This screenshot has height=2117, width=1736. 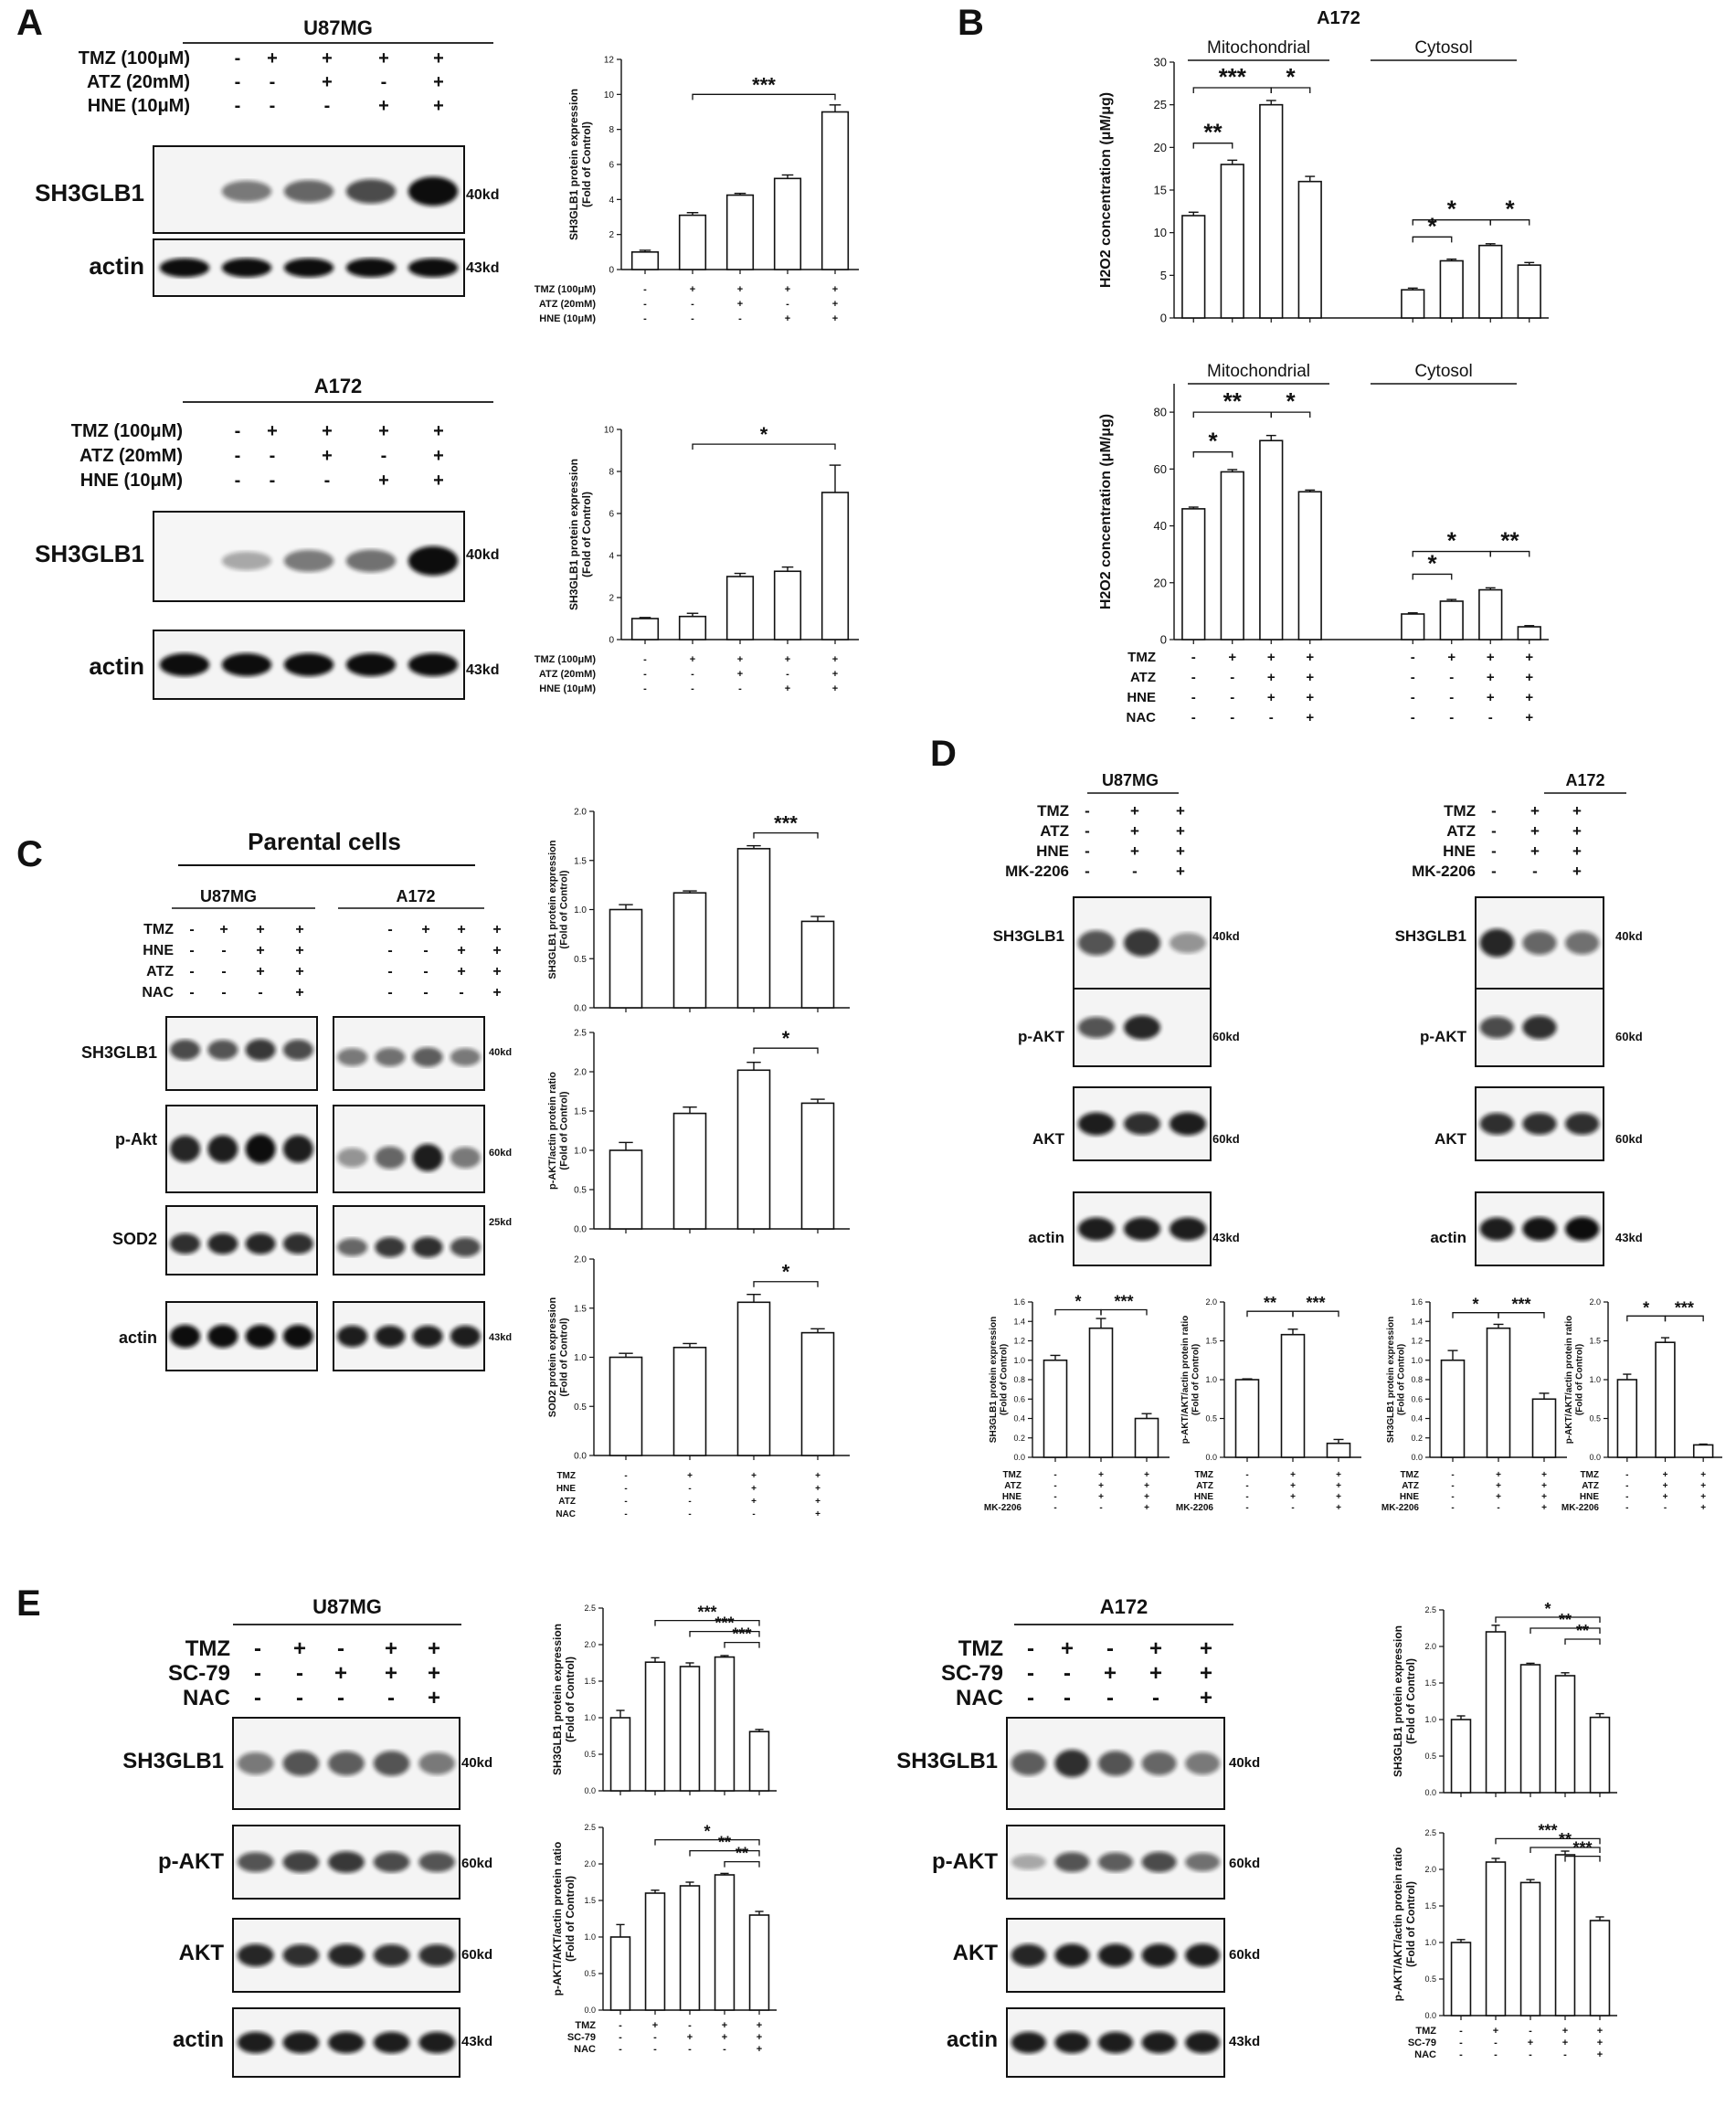 I want to click on treatment-label: ATZ, so click(x=1054, y=831).